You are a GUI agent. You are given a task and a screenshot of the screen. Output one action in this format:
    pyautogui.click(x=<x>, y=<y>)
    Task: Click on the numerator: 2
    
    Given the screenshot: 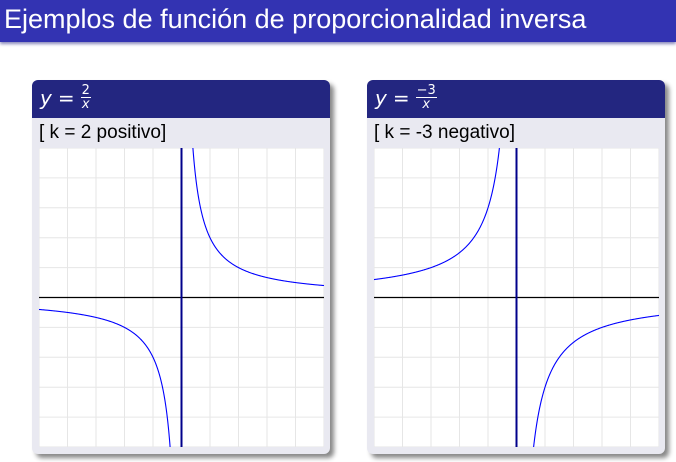 What is the action you would take?
    pyautogui.click(x=85, y=90)
    